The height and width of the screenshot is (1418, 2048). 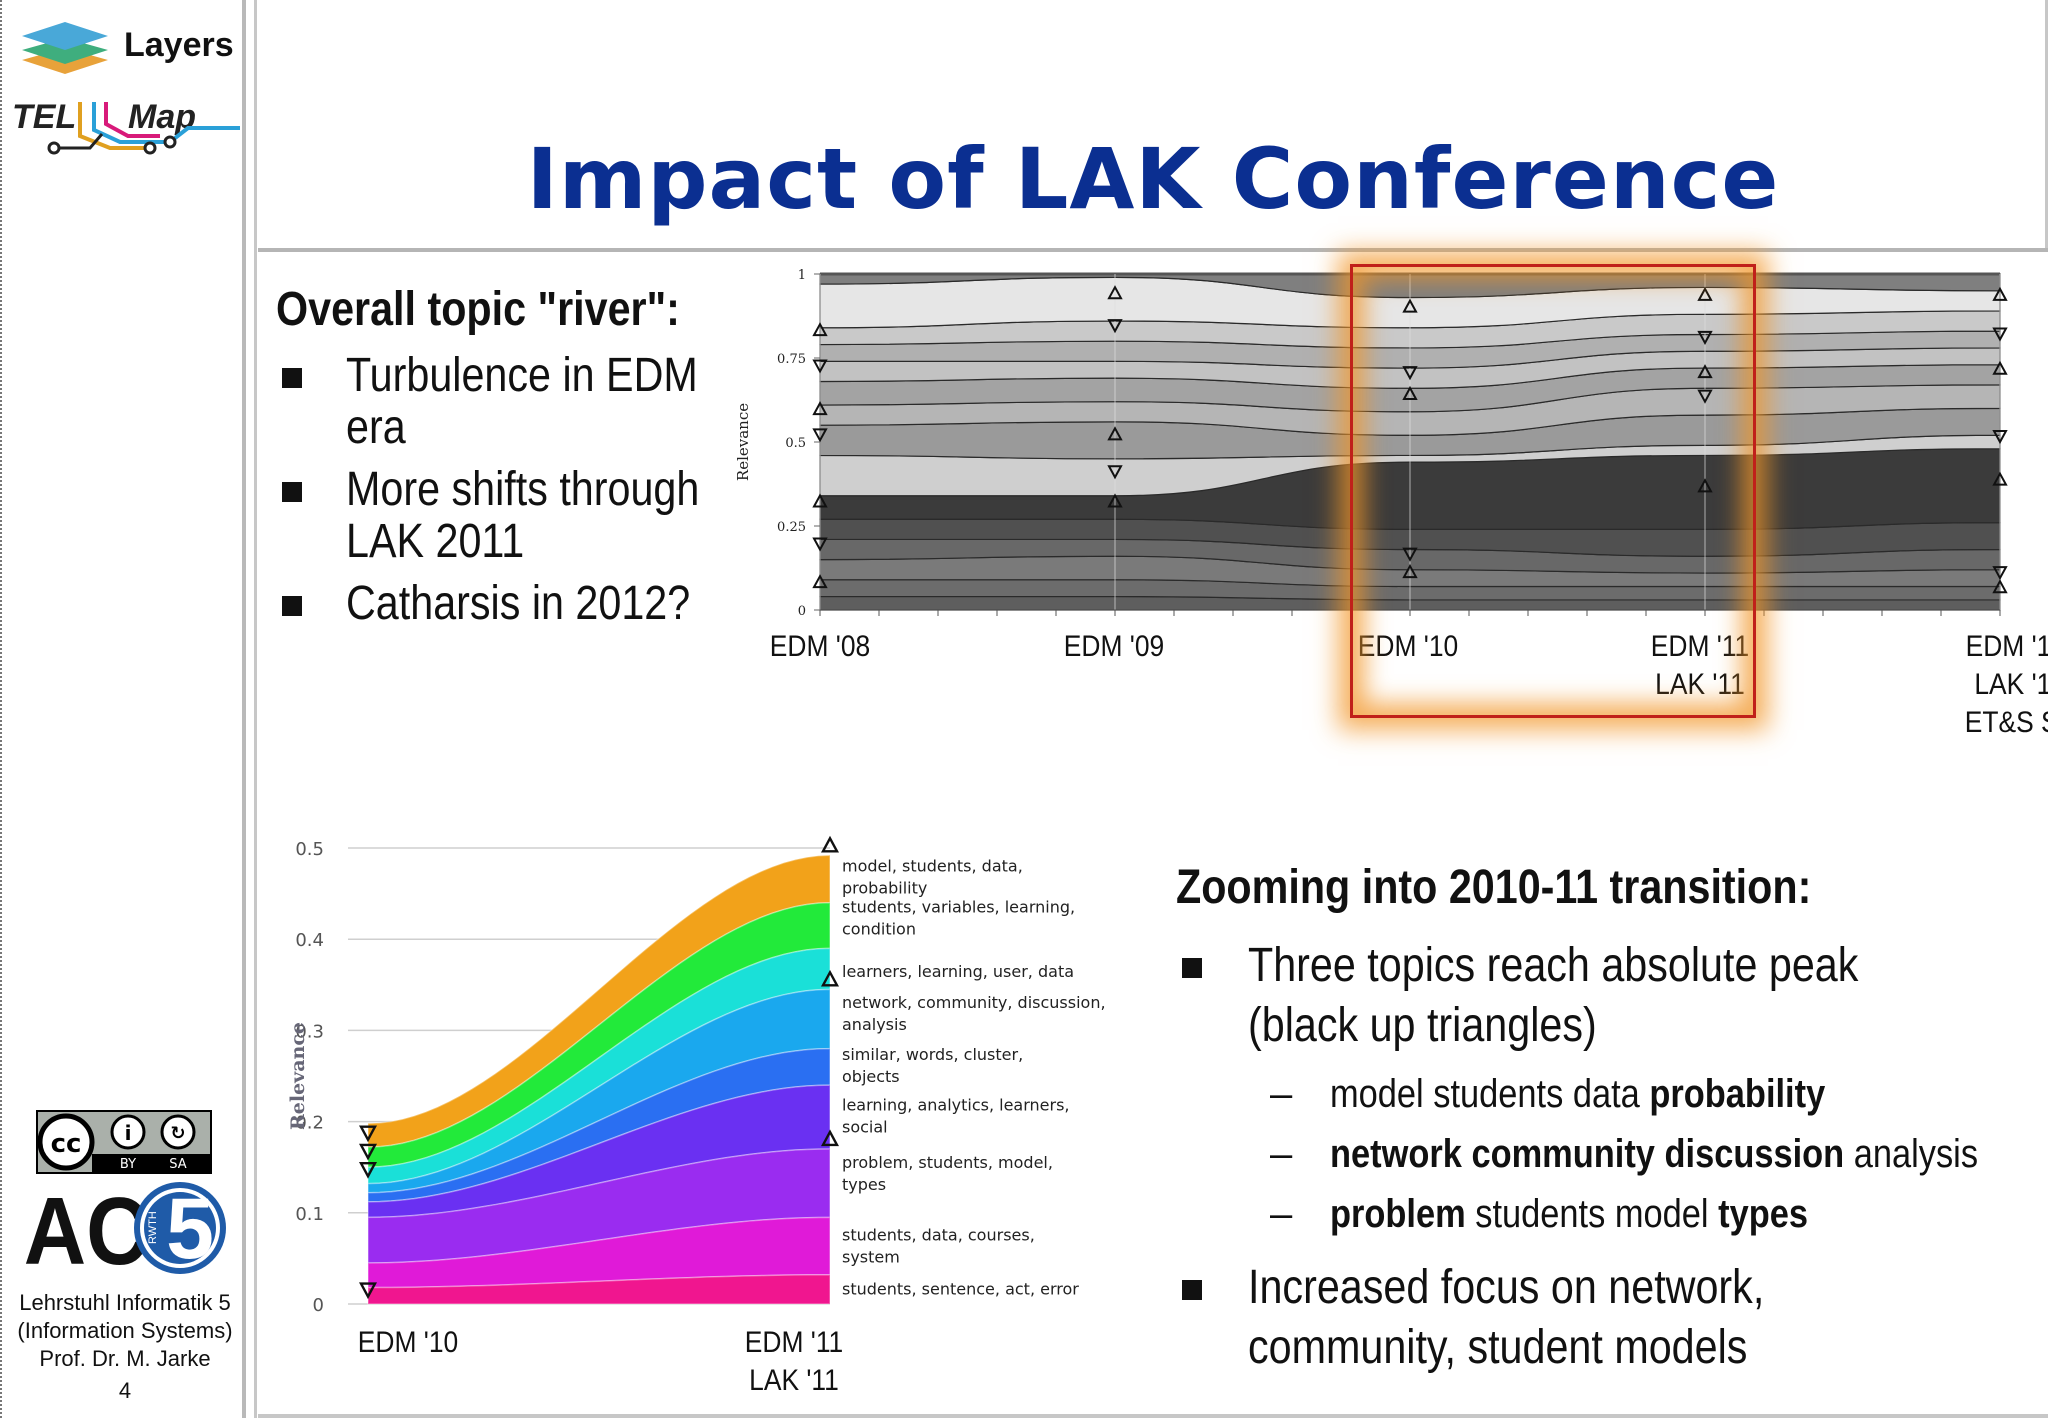 What do you see at coordinates (871, 1076) in the screenshot?
I see `zoom-series-label: objects` at bounding box center [871, 1076].